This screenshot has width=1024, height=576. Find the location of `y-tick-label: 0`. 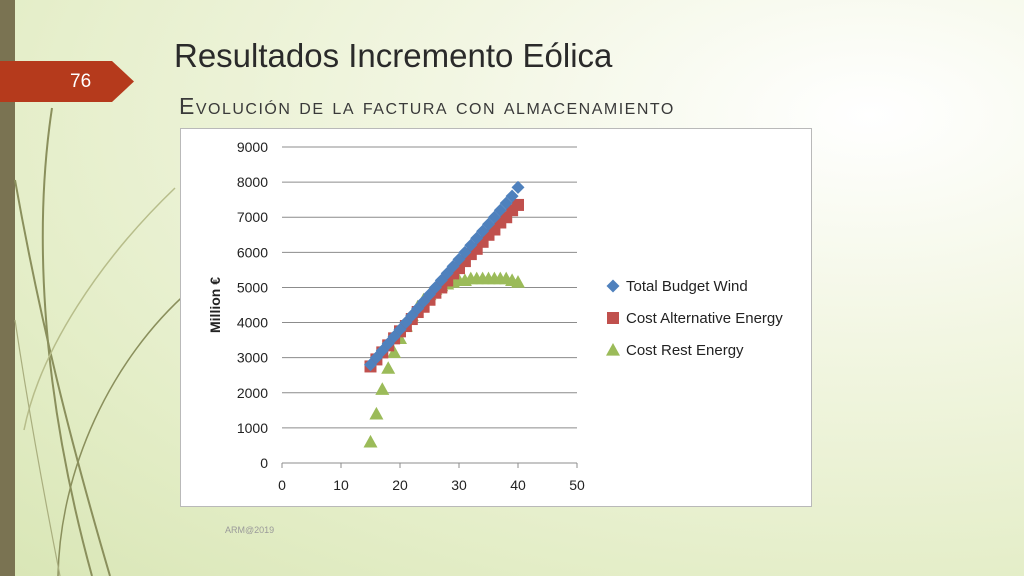

y-tick-label: 0 is located at coordinates (264, 463).